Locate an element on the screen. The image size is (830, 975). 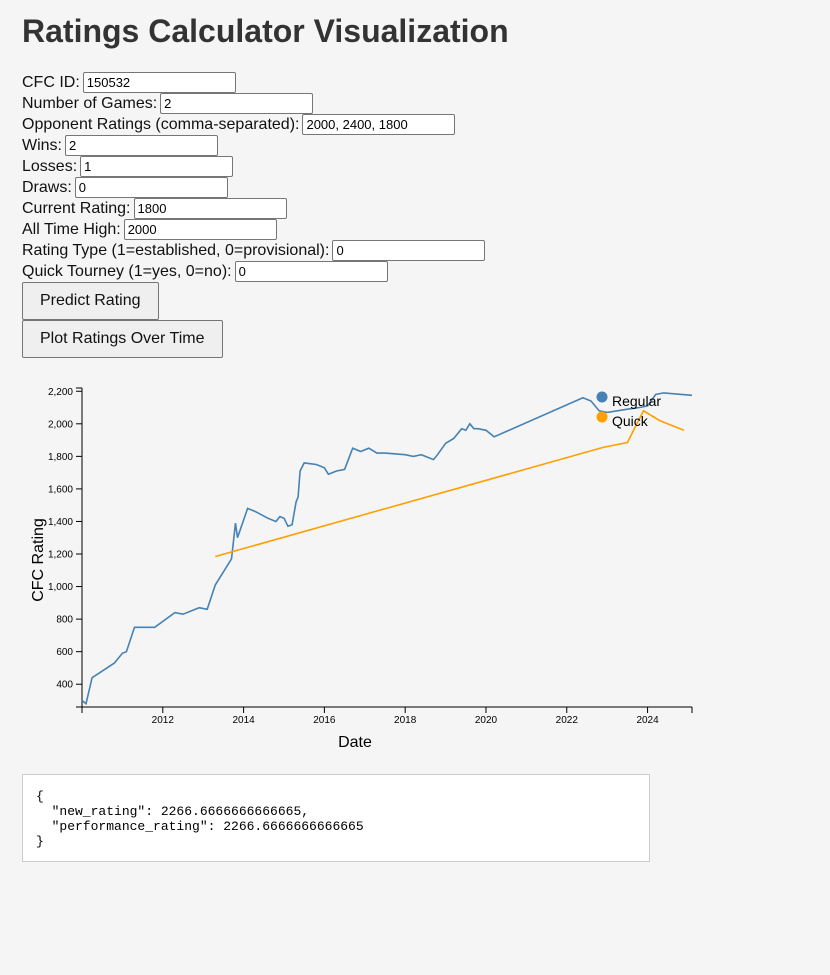
num-games-label: Number of Games: is located at coordinates (90, 103).